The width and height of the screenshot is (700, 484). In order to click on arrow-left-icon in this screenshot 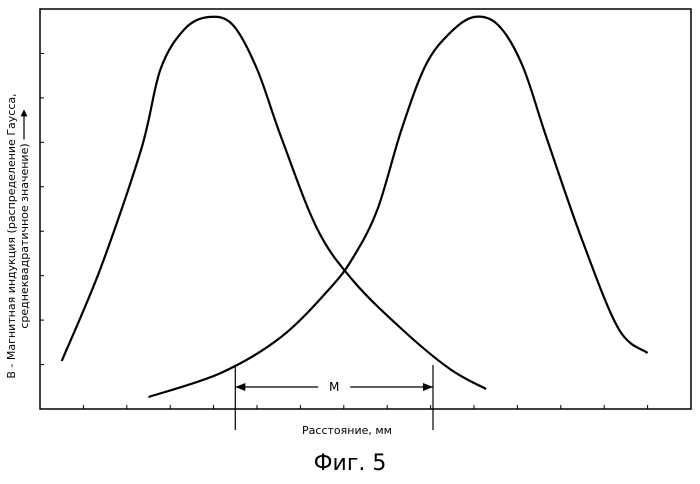, I will do `click(240, 387)`.